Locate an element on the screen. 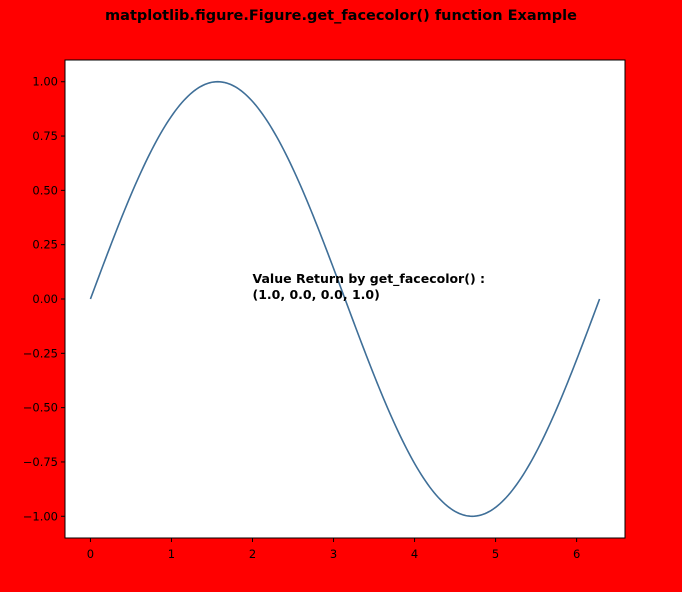  y-tick-label: 0.25 is located at coordinates (45, 245).